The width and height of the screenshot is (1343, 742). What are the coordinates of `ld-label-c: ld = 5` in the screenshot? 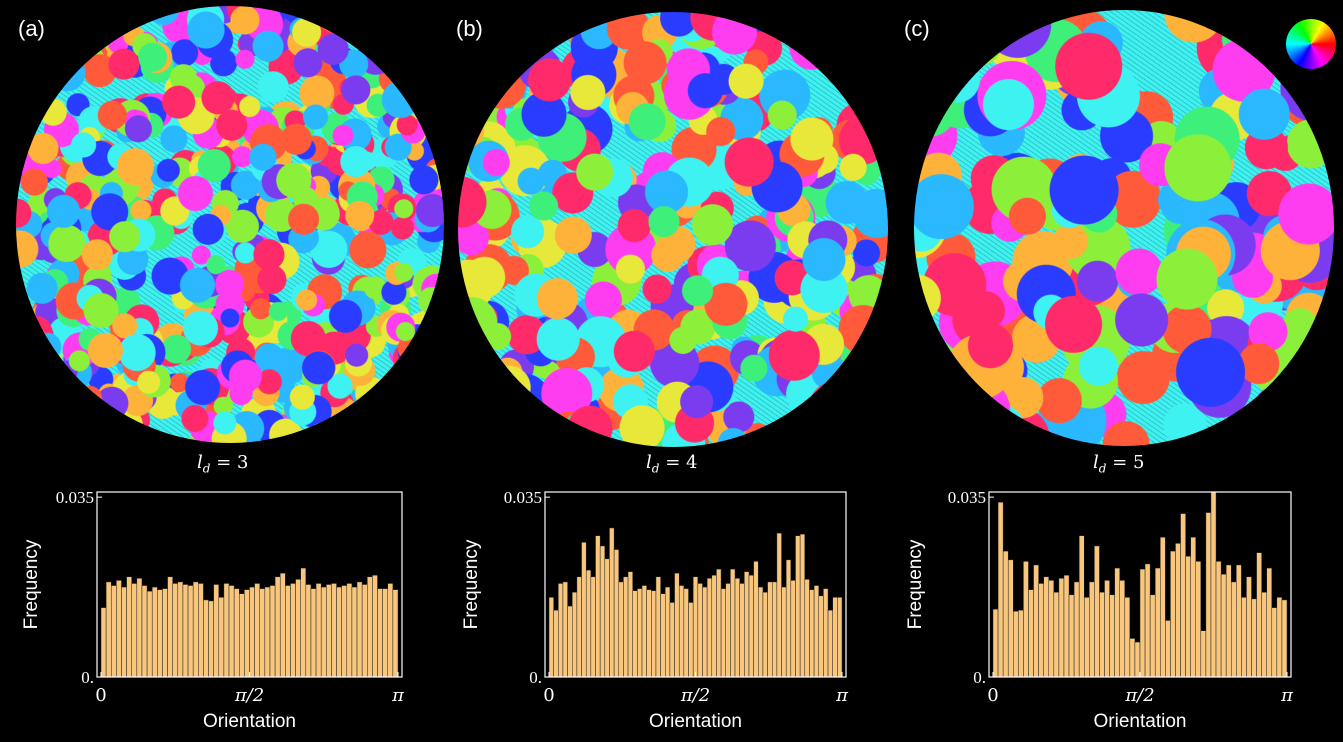 It's located at (1118, 464).